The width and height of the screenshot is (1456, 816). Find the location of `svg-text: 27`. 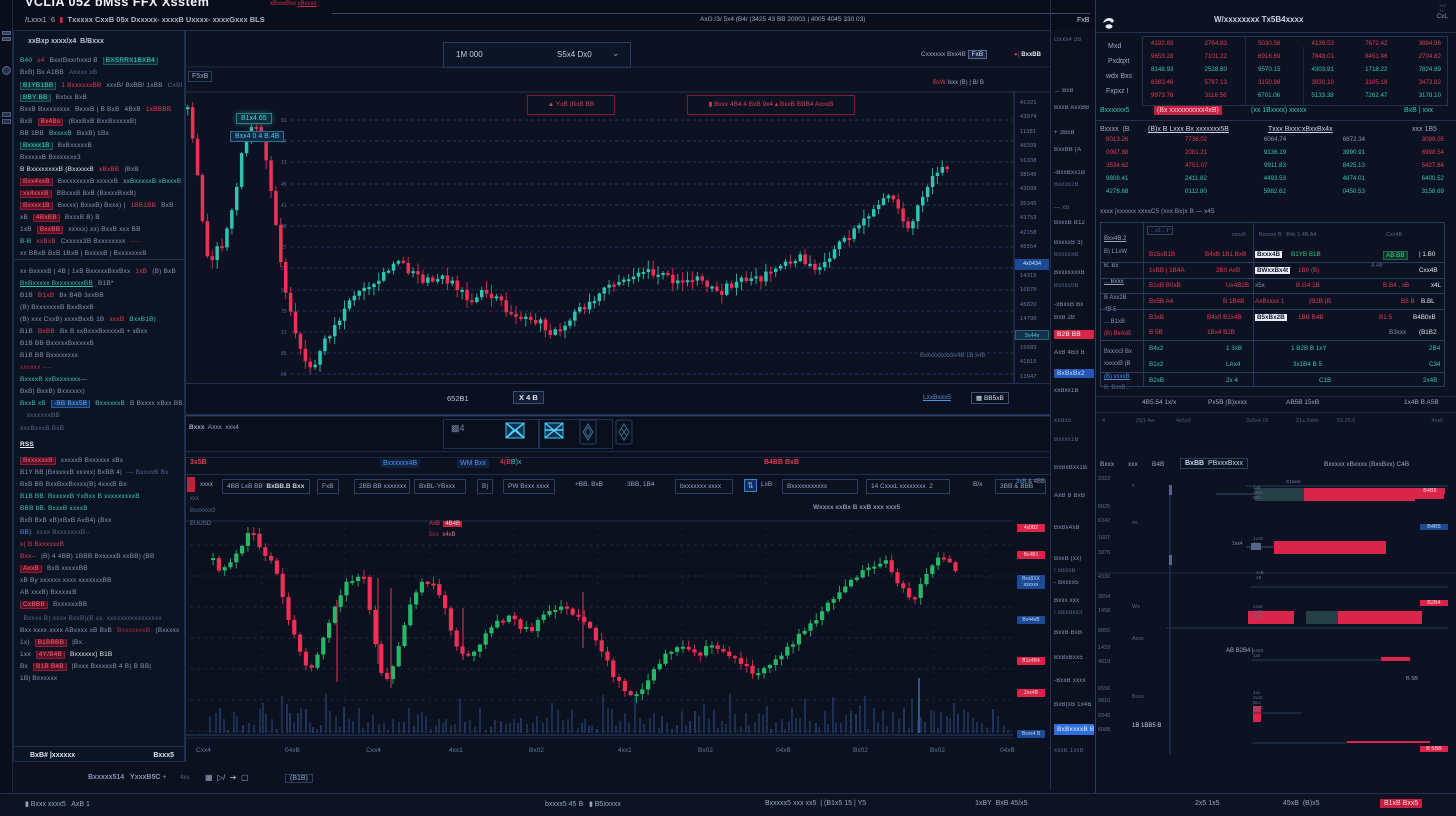

svg-text: 27 is located at coordinates (284, 248).